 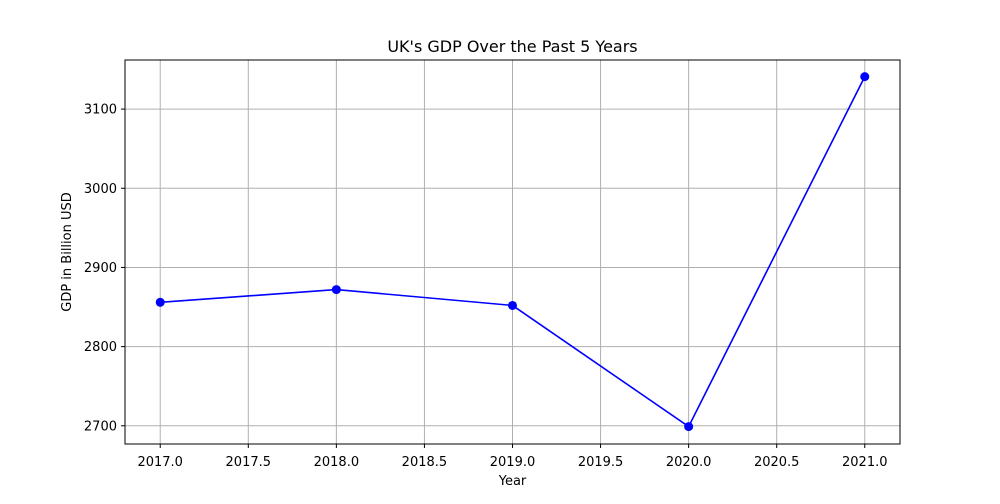 I want to click on x-tick-label: 2020.5, so click(x=777, y=462).